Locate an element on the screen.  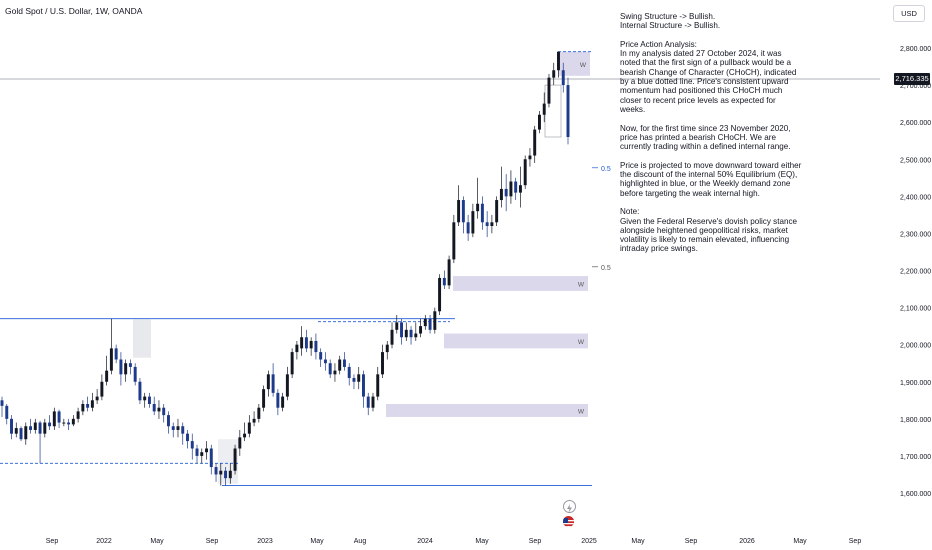
price-tick-label: 1,700.000 is located at coordinates (915, 457).